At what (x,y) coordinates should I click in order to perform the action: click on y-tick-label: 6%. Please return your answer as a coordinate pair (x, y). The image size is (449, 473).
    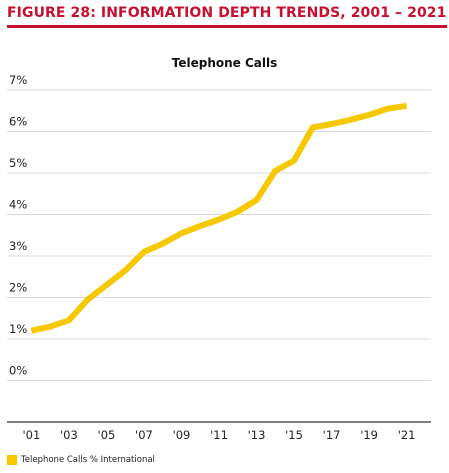
    Looking at the image, I should click on (18, 122).